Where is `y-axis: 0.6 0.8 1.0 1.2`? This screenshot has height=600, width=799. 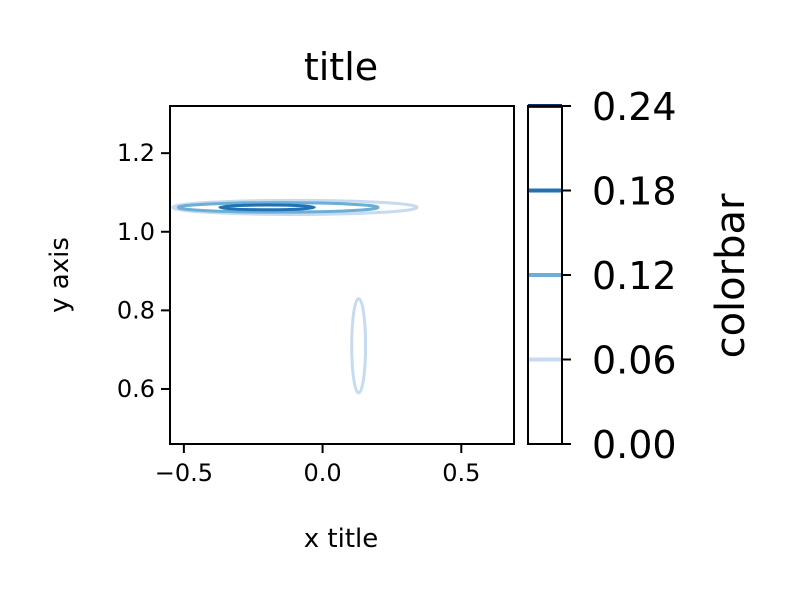
y-axis: 0.6 0.8 1.0 1.2 is located at coordinates (143, 271).